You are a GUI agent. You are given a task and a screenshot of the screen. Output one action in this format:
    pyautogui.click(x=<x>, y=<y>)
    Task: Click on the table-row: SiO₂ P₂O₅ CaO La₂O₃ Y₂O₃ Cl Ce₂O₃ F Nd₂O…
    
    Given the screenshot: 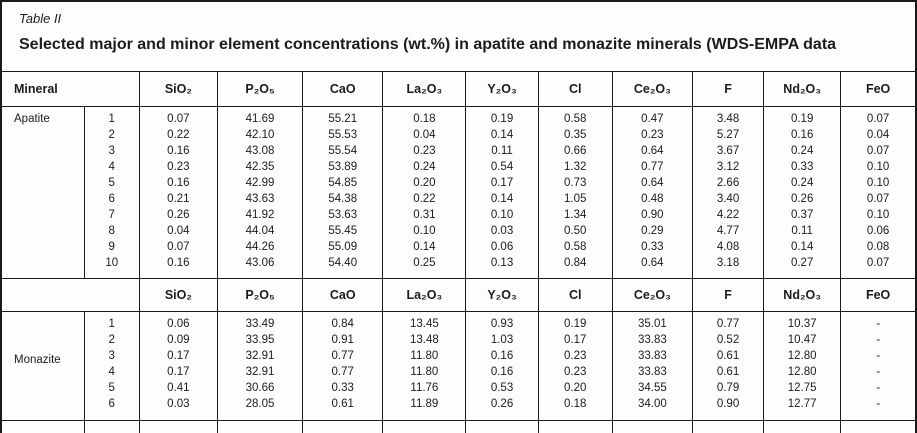 What is the action you would take?
    pyautogui.click(x=458, y=295)
    